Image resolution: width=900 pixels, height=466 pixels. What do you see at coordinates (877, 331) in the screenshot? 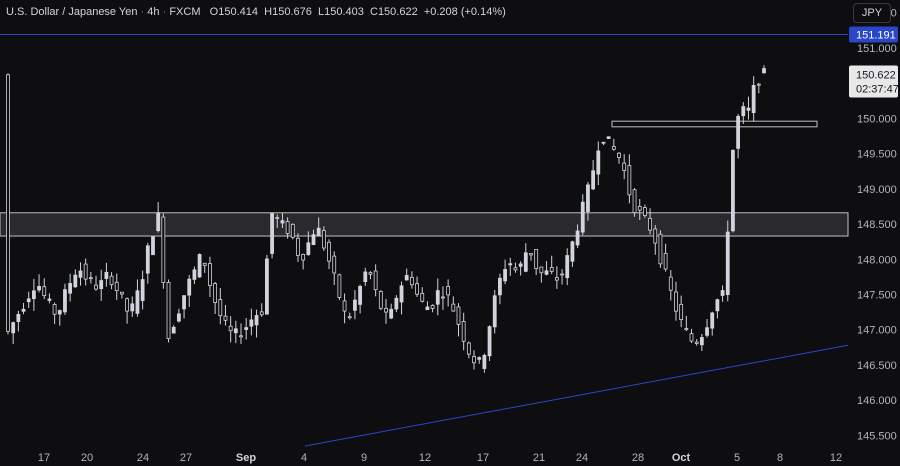
I see `y-tick-label: 147.000` at bounding box center [877, 331].